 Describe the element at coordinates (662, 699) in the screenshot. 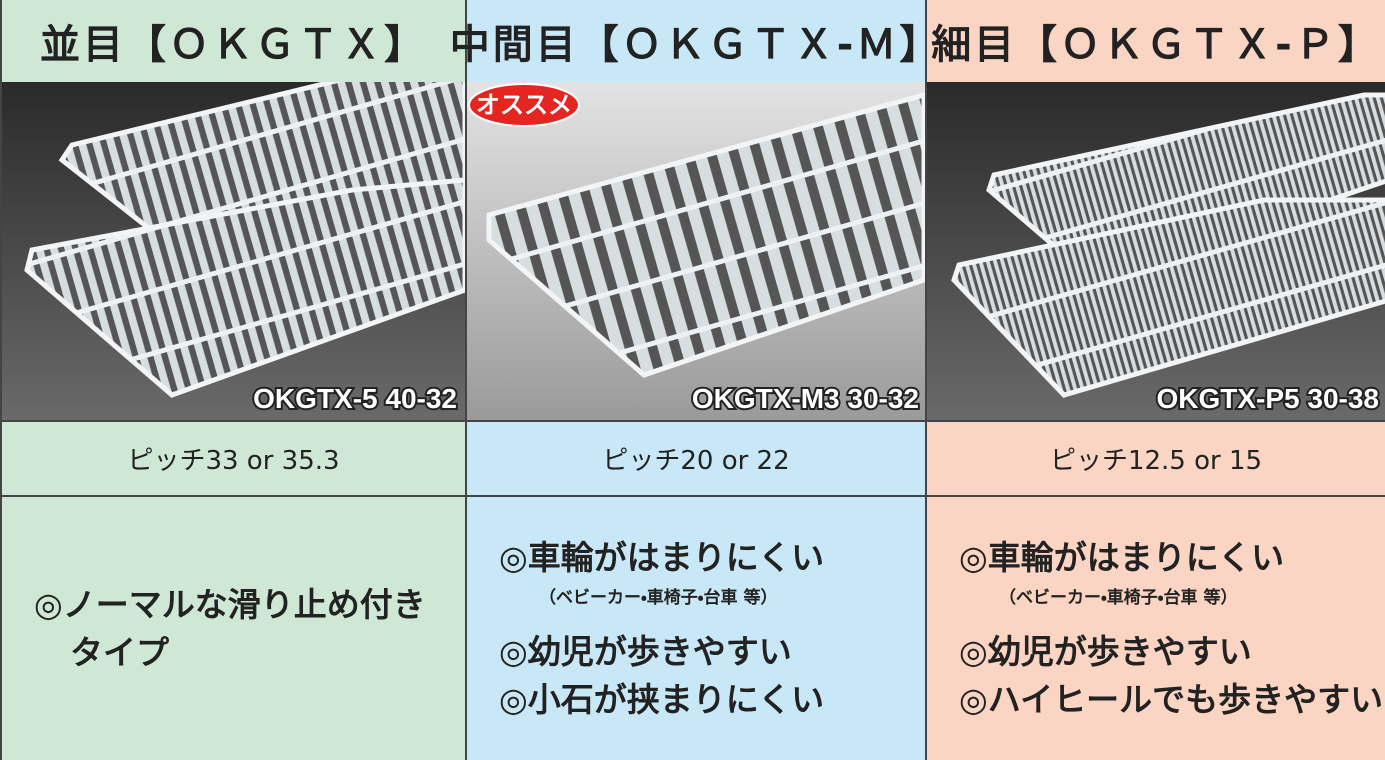

I see `feature: ◎小石が挟まりにくい` at that location.